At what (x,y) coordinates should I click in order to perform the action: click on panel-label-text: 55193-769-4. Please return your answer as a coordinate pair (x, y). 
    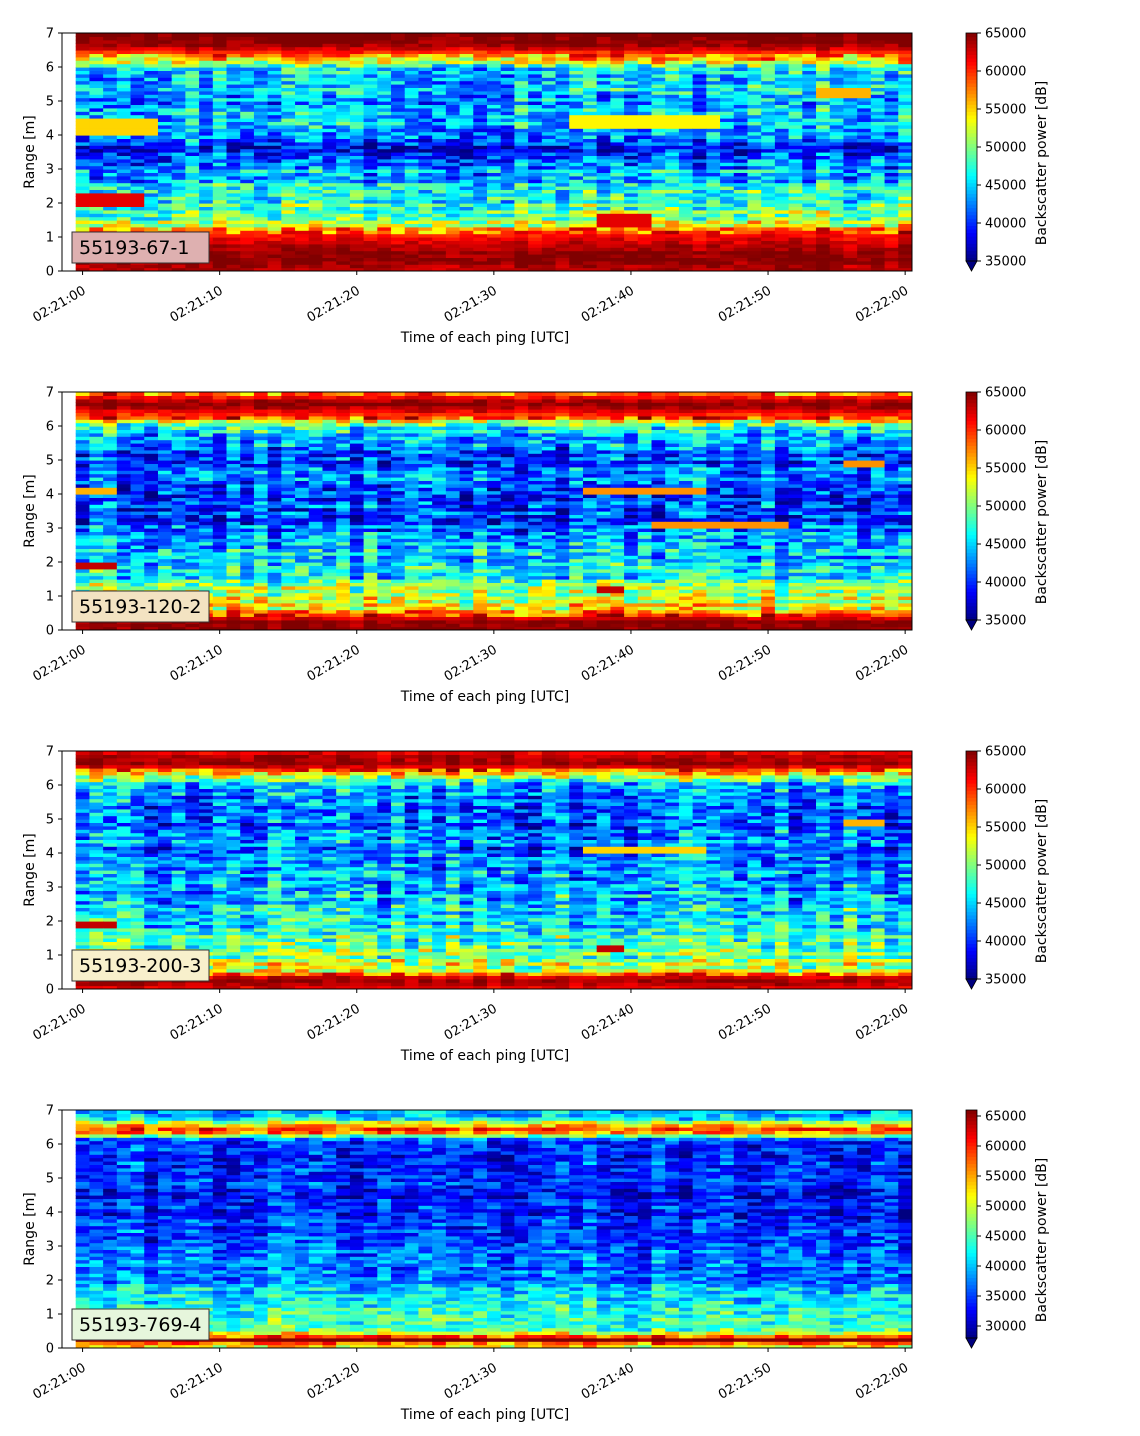
    Looking at the image, I should click on (140, 1325).